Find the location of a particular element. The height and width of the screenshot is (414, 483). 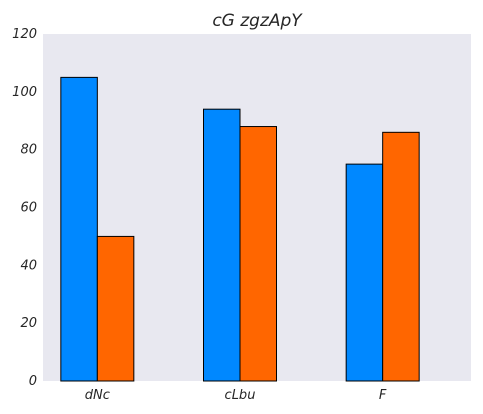

y-tick-label: 100 is located at coordinates (24, 92).